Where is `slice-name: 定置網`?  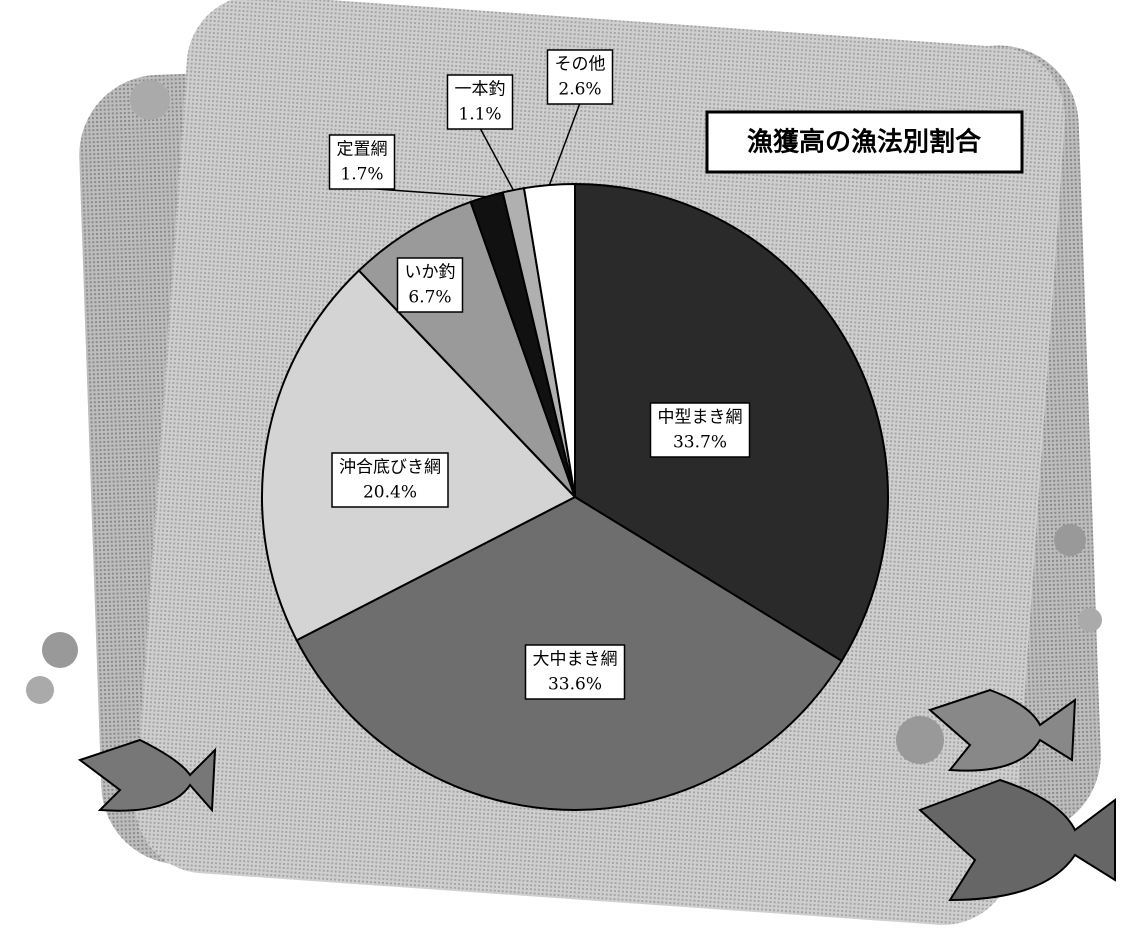
slice-name: 定置網 is located at coordinates (362, 150).